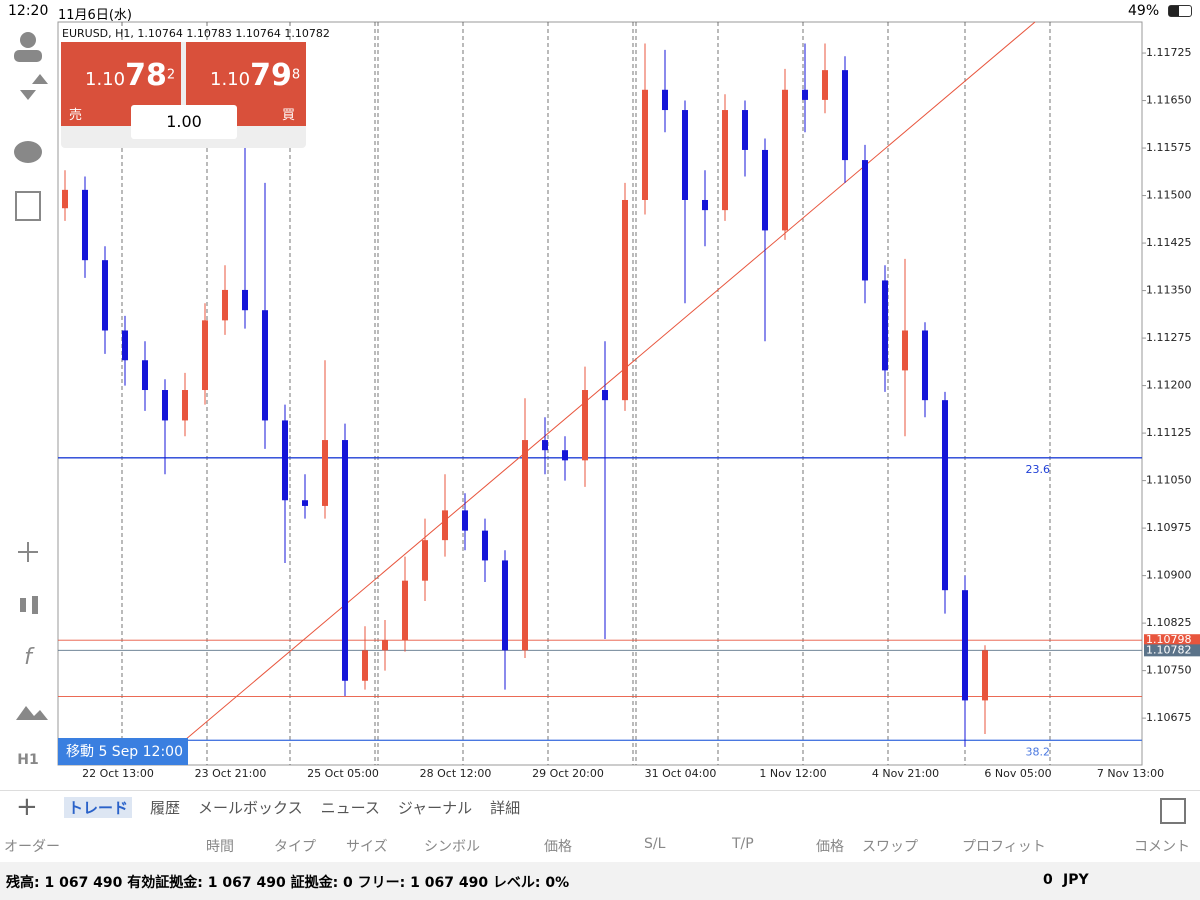 The image size is (1200, 900). What do you see at coordinates (350, 808) in the screenshot?
I see `tab: ニュース` at bounding box center [350, 808].